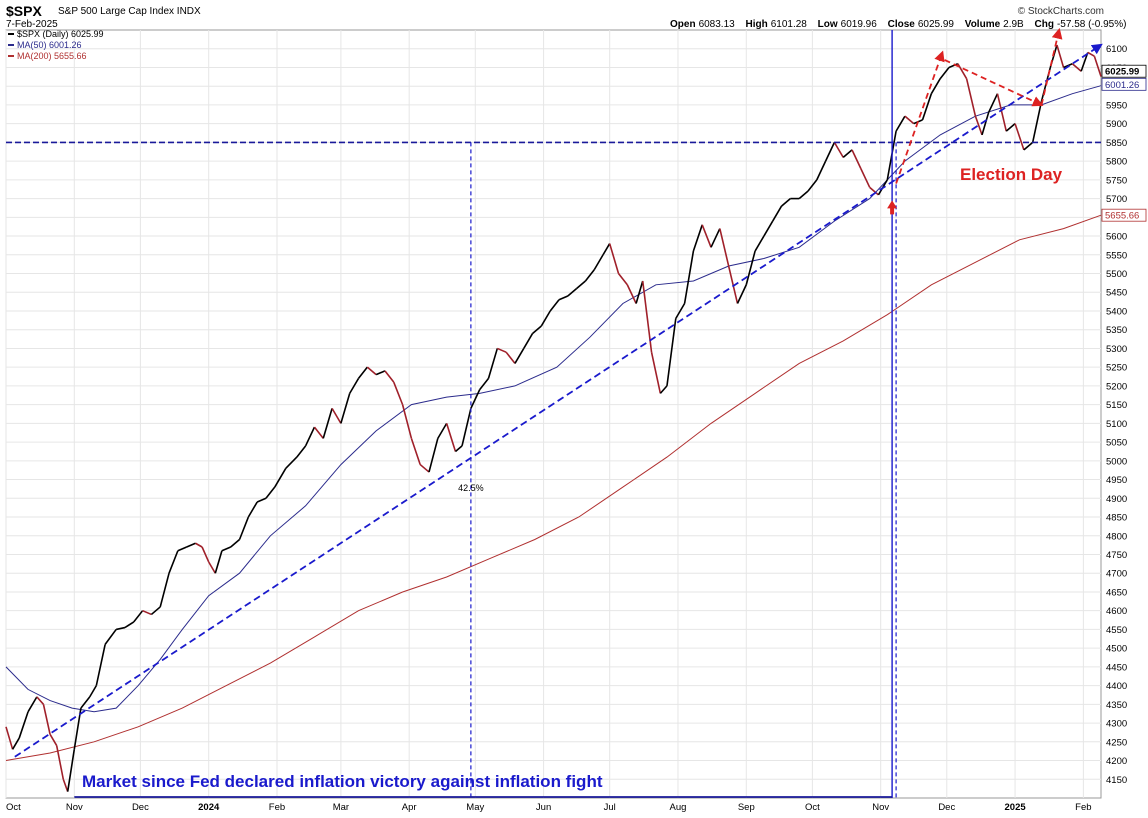  What do you see at coordinates (409, 807) in the screenshot?
I see `x-tick-label: Apr` at bounding box center [409, 807].